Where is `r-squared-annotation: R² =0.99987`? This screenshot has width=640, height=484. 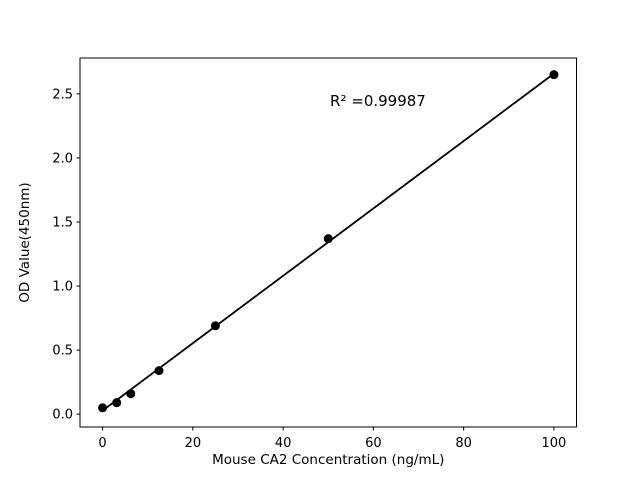 r-squared-annotation: R² =0.99987 is located at coordinates (378, 101).